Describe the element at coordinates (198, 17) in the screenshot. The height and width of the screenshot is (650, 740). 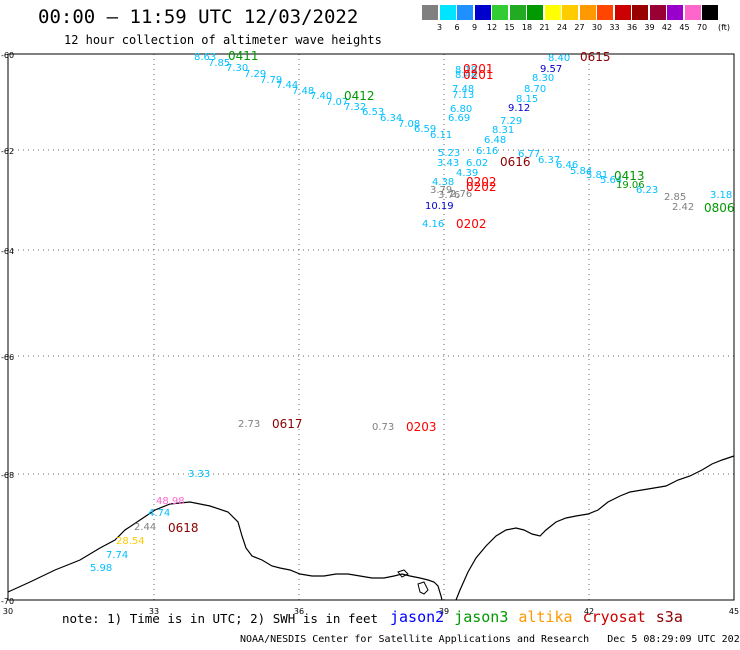
I see `map-title: 00:00 – 11:59 UTC 12/03/2022` at that location.